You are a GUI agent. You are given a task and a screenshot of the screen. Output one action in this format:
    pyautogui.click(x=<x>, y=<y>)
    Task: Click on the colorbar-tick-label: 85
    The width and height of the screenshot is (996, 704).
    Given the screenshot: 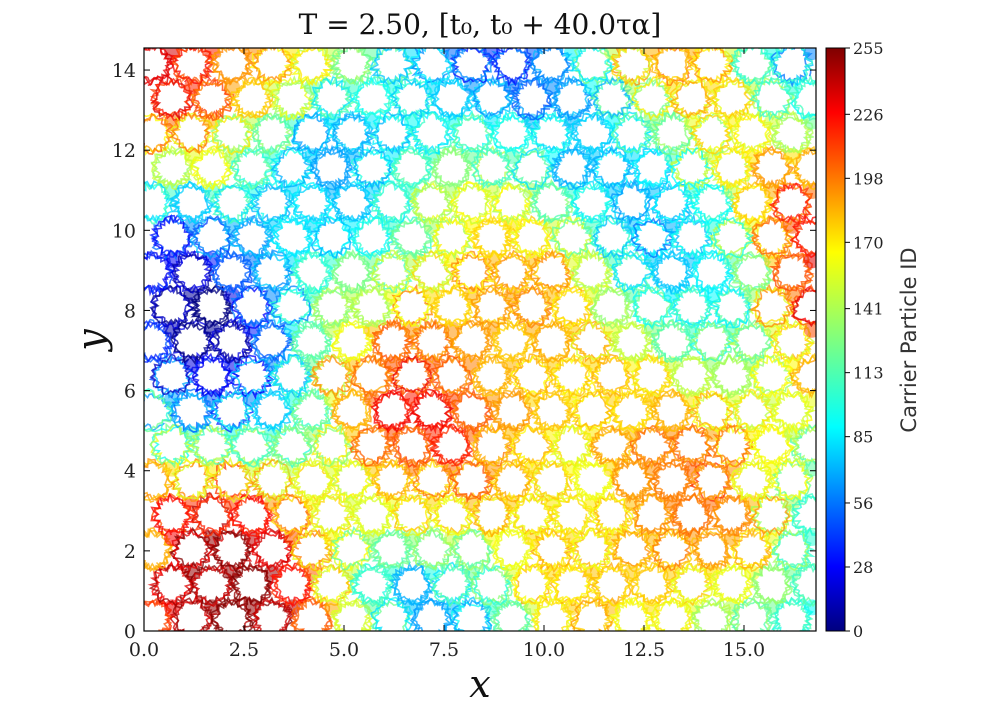 What is the action you would take?
    pyautogui.click(x=863, y=437)
    